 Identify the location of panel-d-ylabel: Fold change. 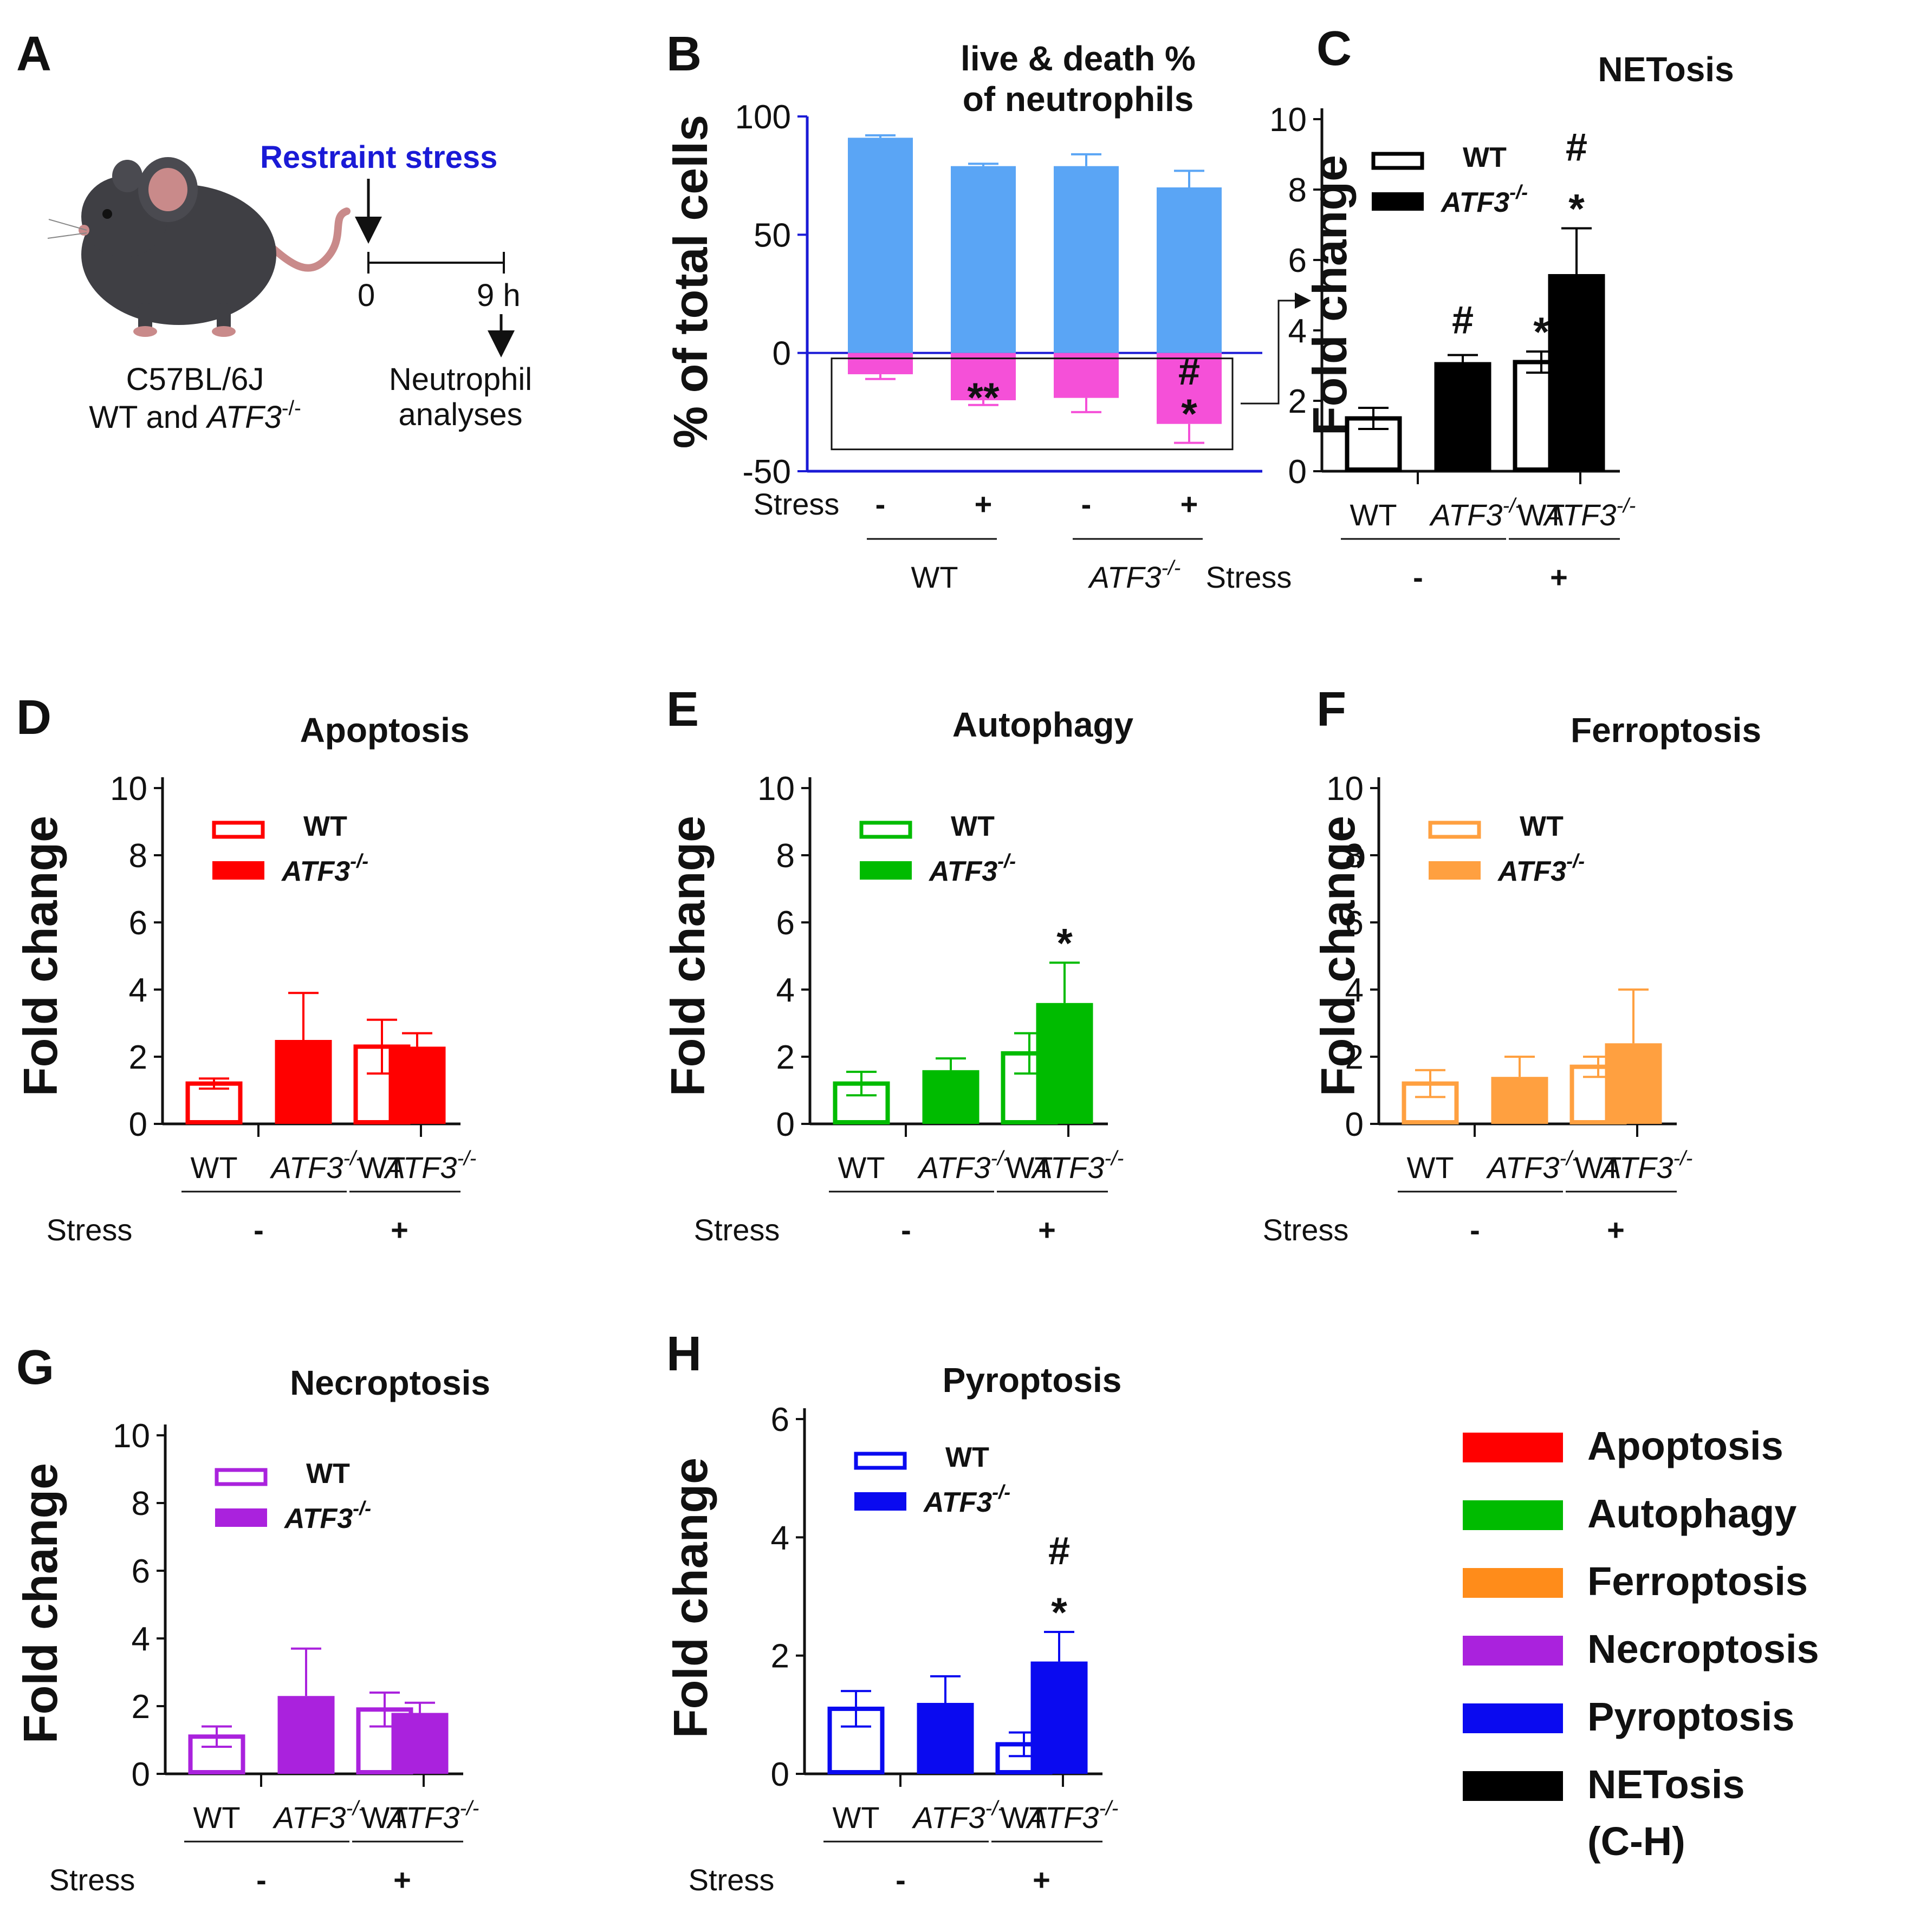
(41, 956).